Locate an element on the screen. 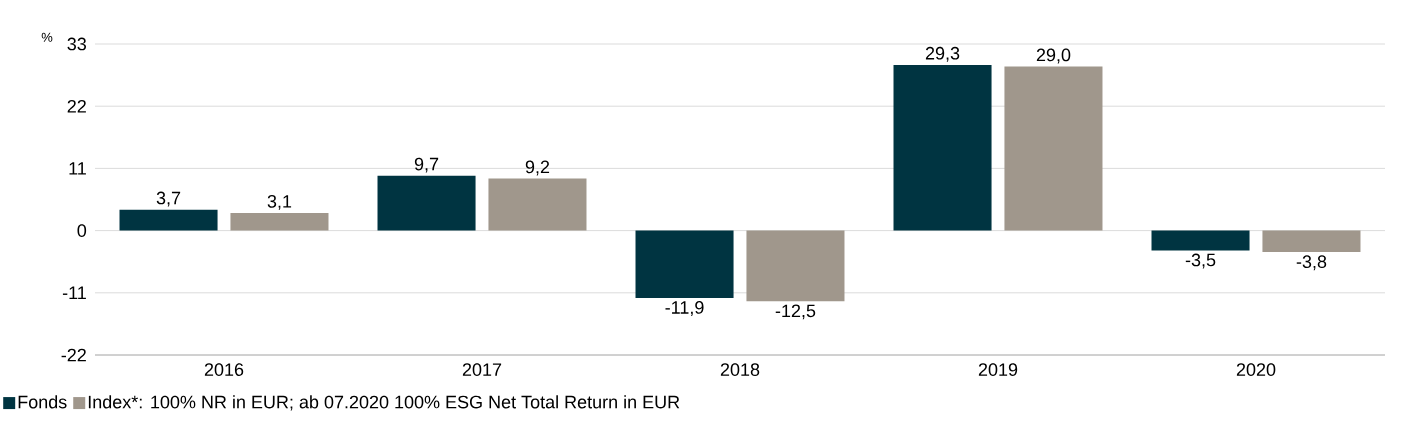 This screenshot has height=423, width=1402. x-tick-label: 2017 is located at coordinates (482, 369).